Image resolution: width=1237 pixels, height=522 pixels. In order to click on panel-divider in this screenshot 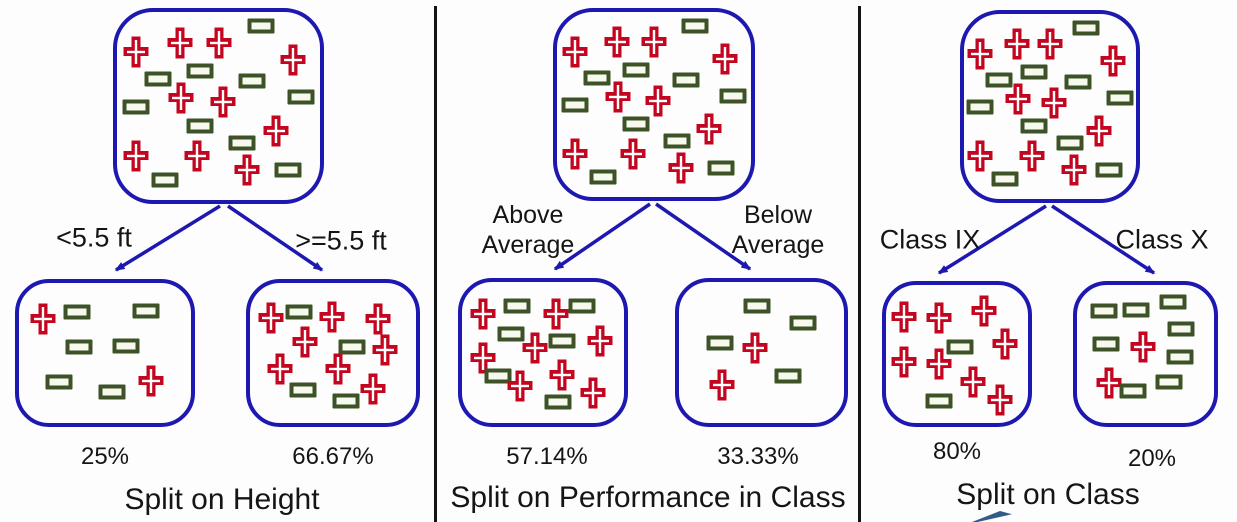, I will do `click(435, 264)`.